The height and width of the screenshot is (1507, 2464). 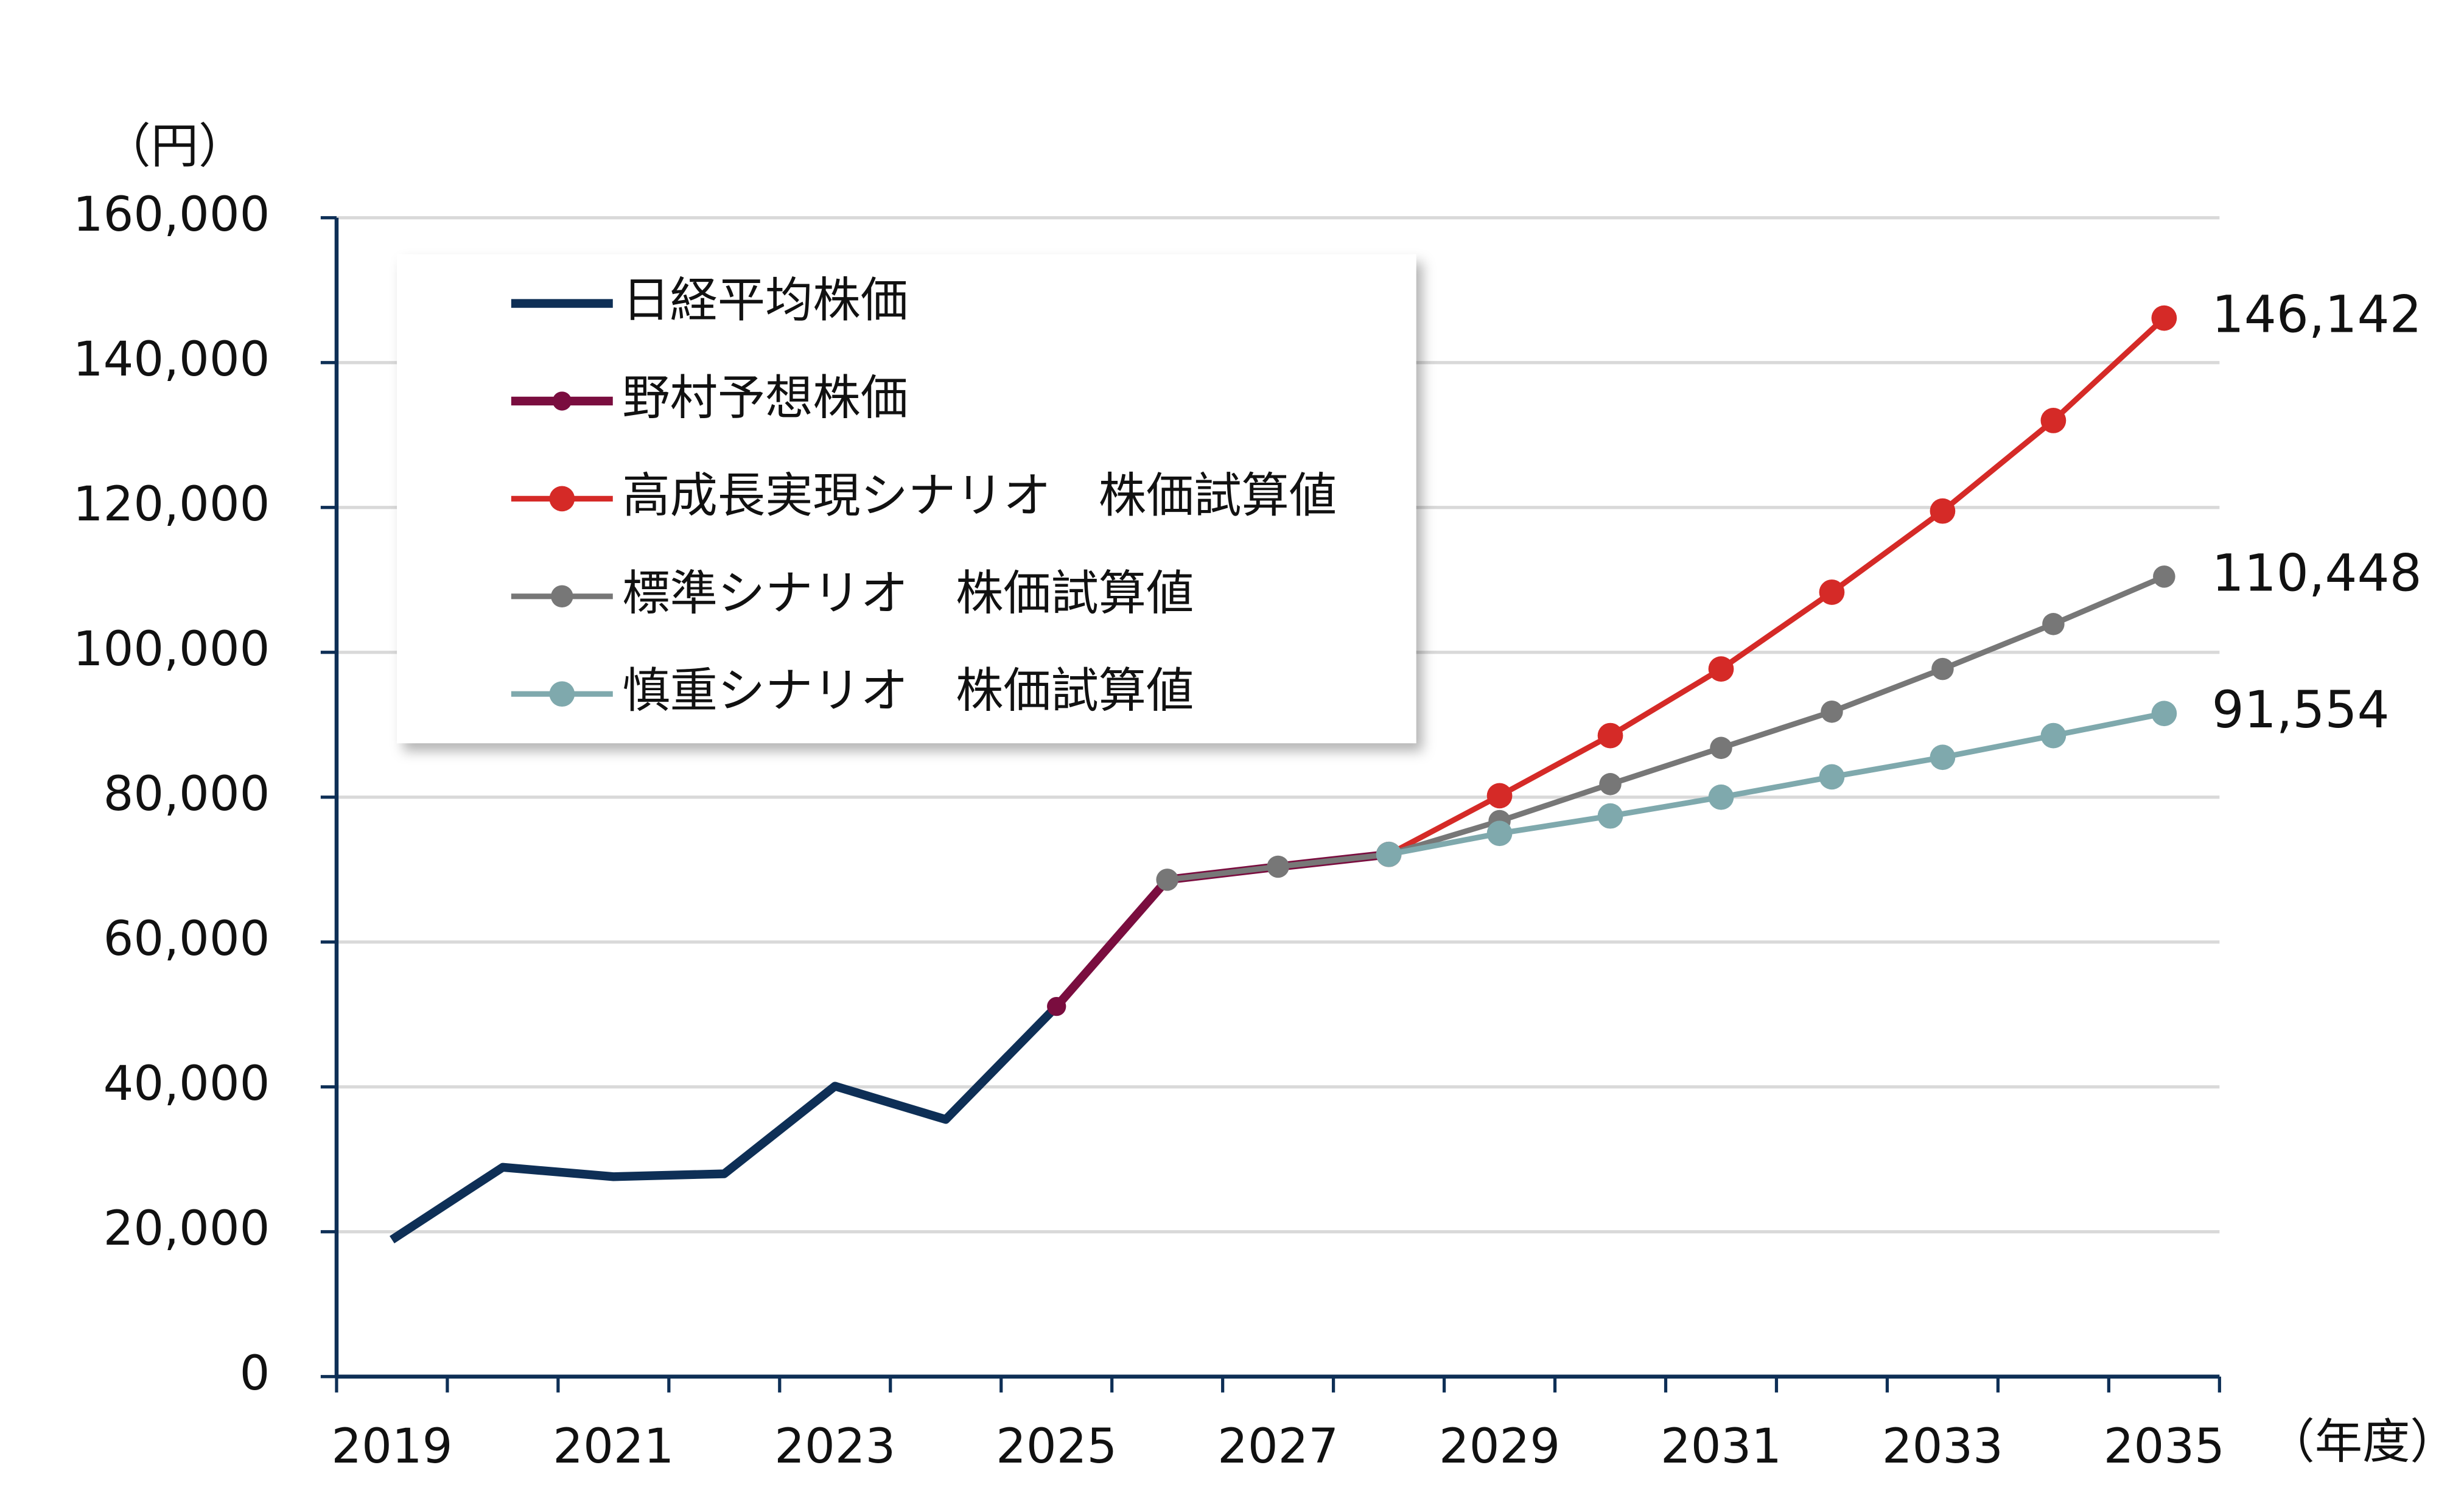 What do you see at coordinates (1721, 1446) in the screenshot?
I see `x-tick-label: 2031` at bounding box center [1721, 1446].